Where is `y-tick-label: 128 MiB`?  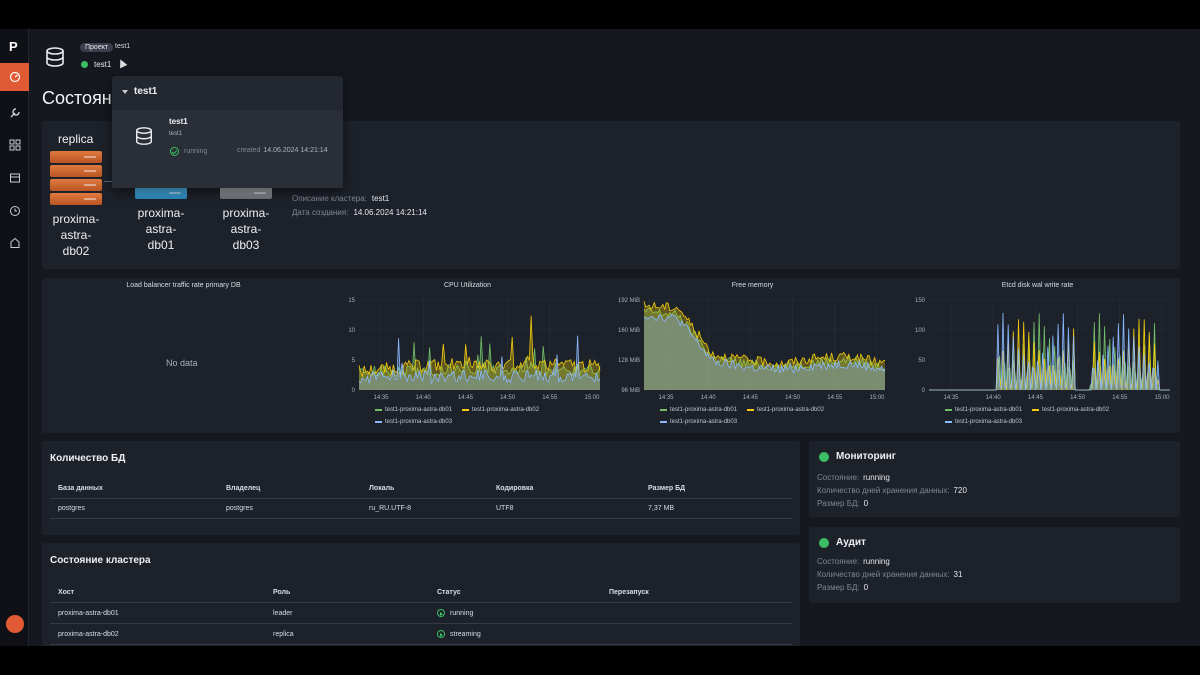 y-tick-label: 128 MiB is located at coordinates (629, 361).